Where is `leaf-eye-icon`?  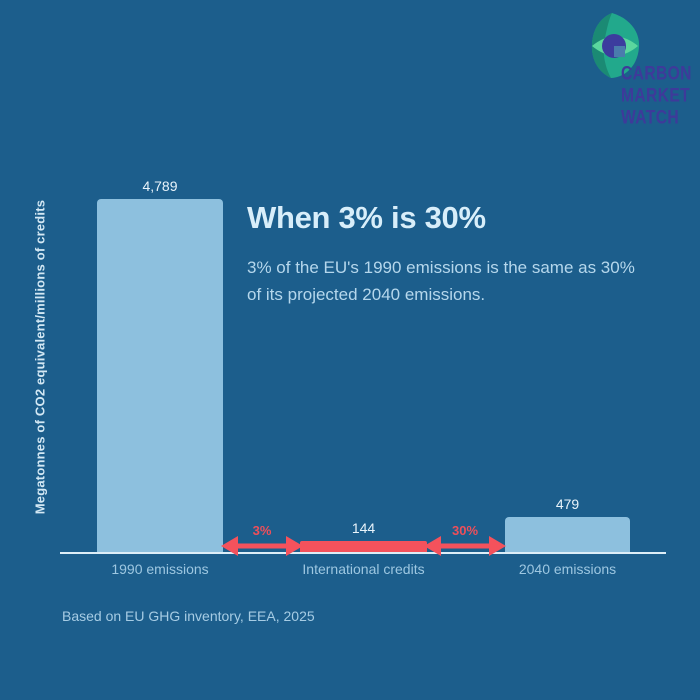
leaf-eye-icon is located at coordinates (615, 45).